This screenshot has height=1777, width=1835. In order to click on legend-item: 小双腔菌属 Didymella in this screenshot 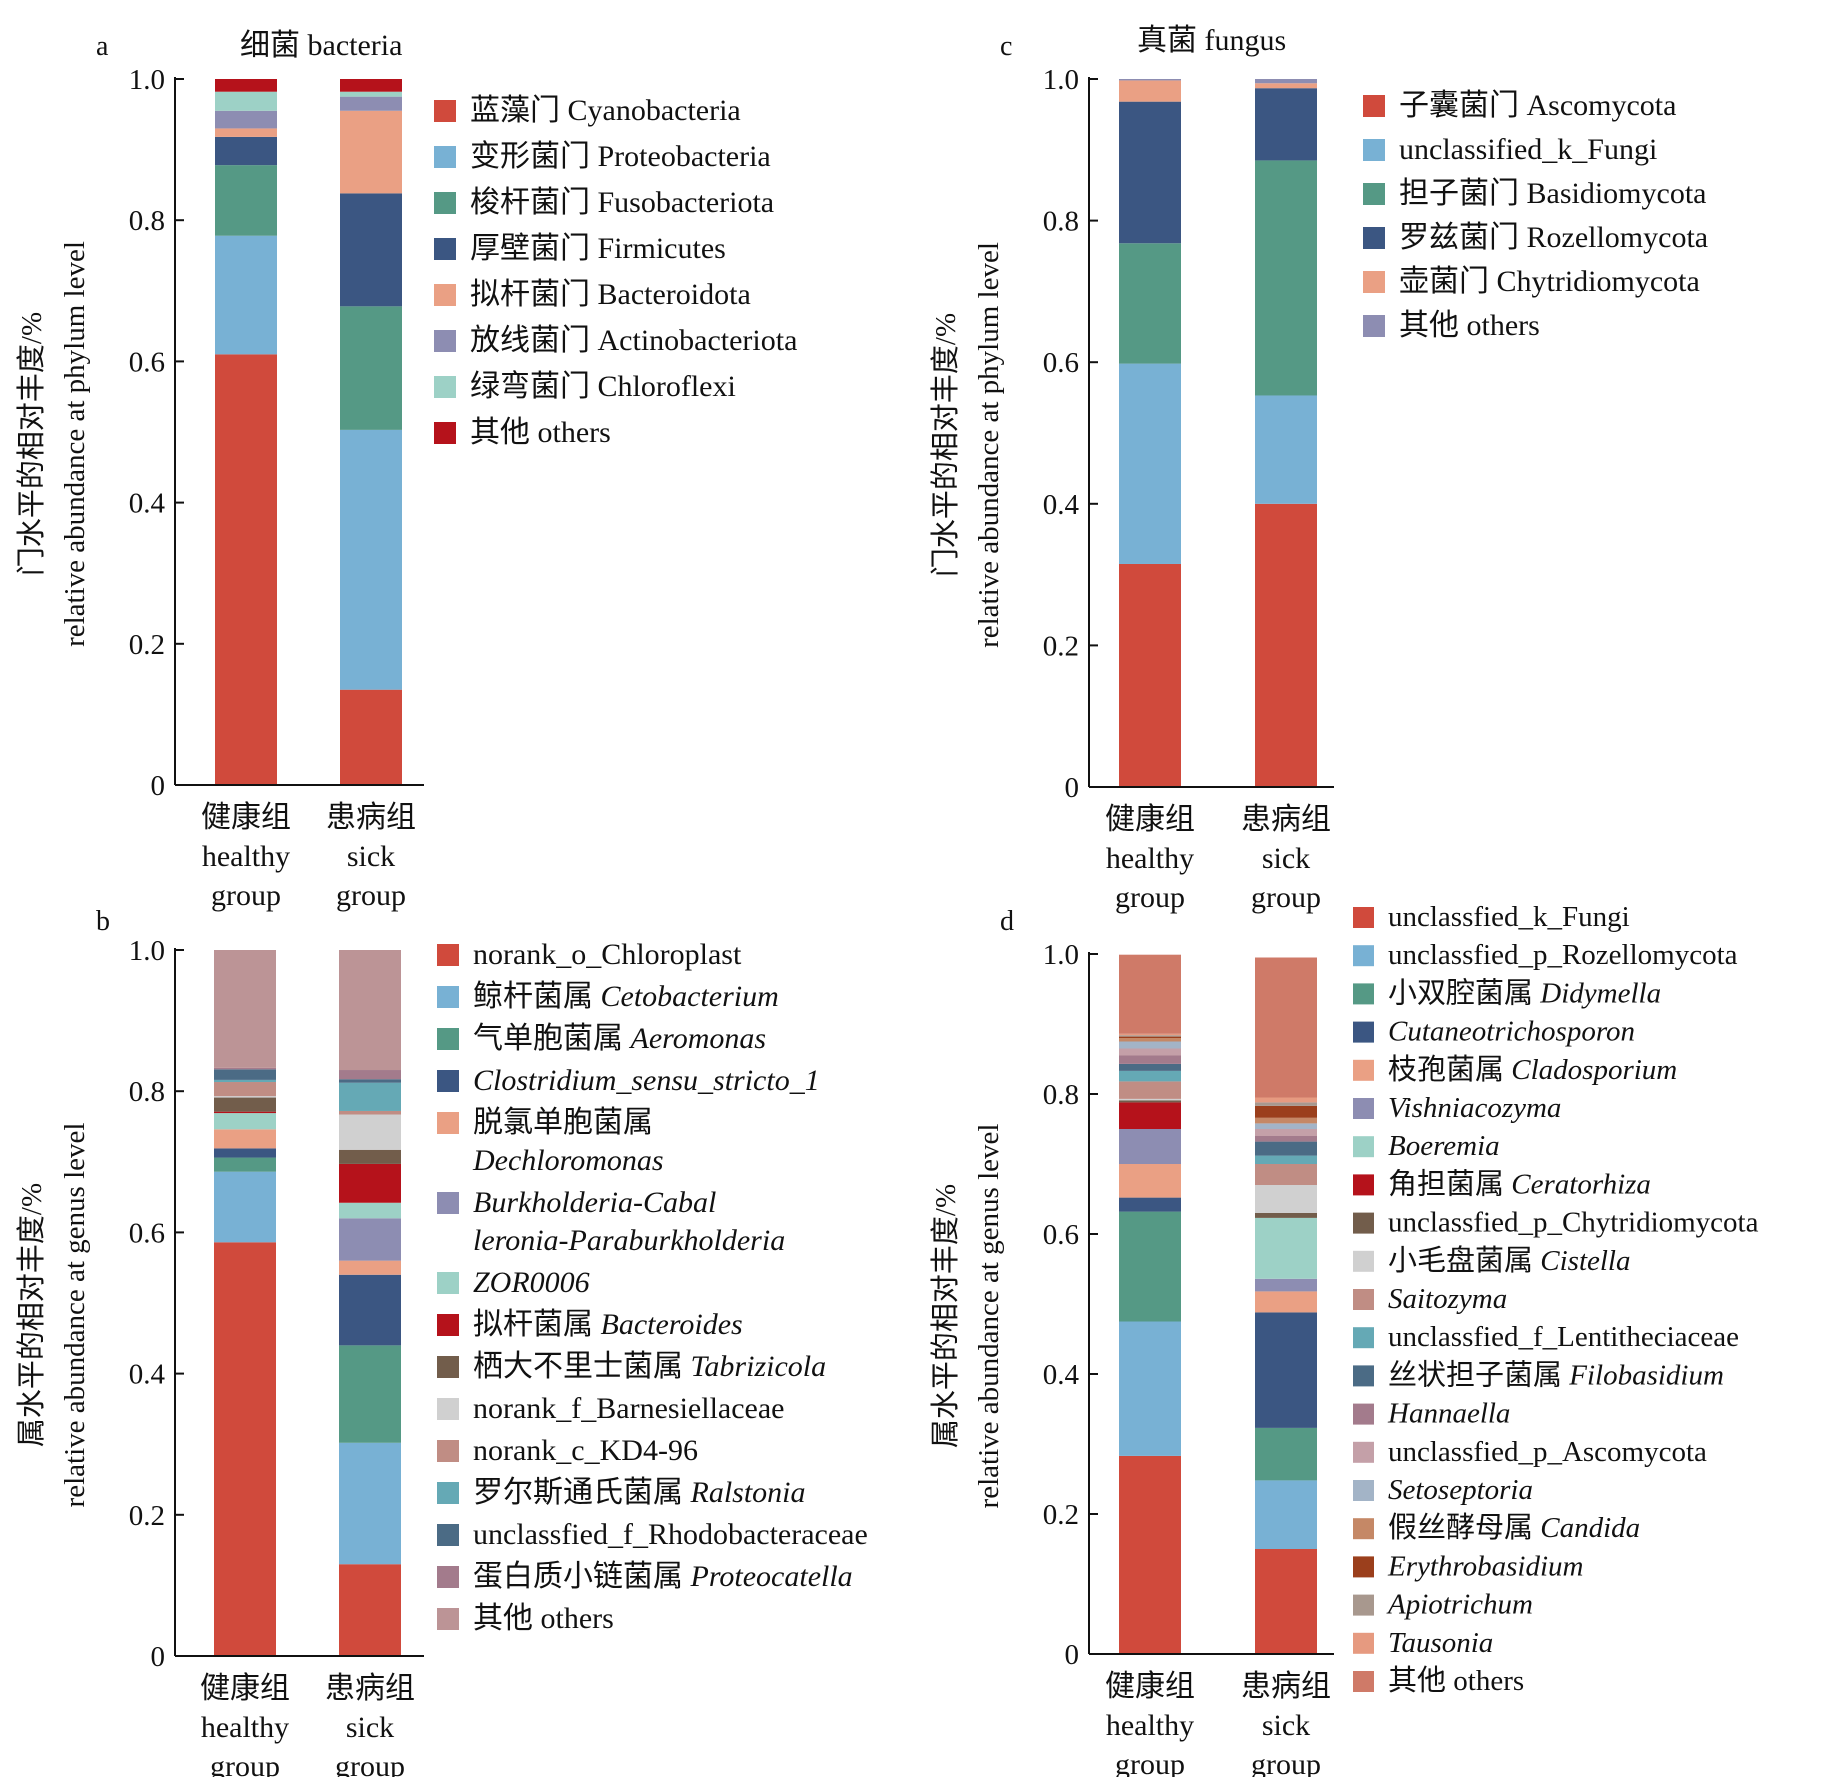, I will do `click(1507, 992)`.